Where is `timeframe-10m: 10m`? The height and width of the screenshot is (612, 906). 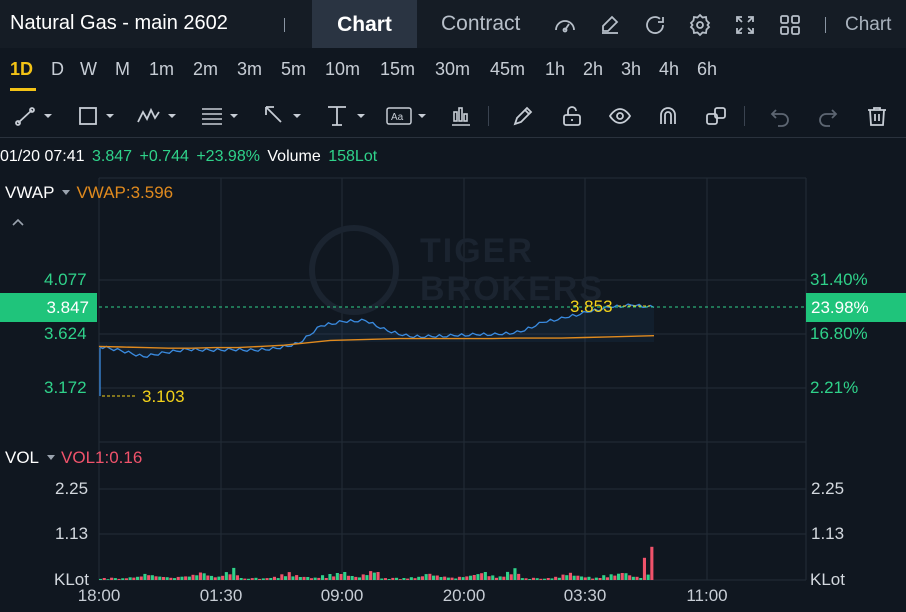 timeframe-10m: 10m is located at coordinates (343, 69).